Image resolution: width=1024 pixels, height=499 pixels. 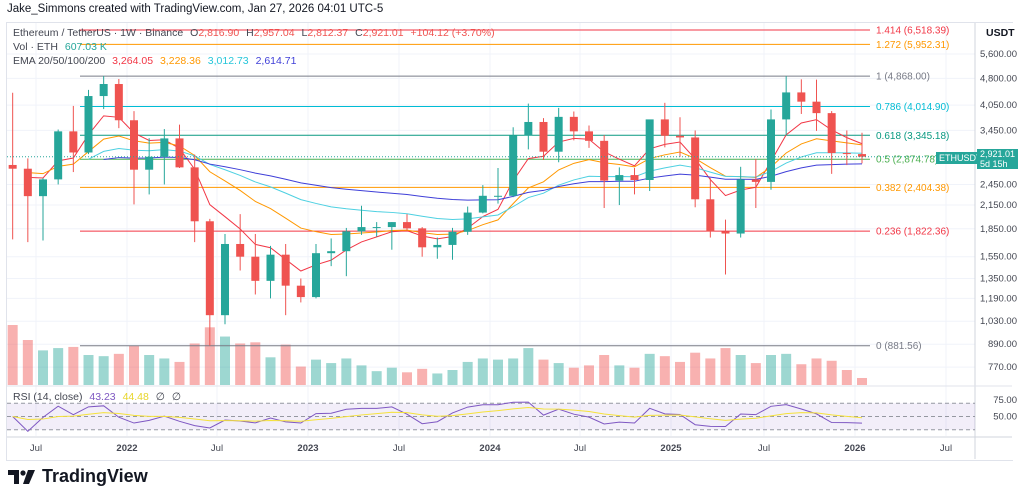 What do you see at coordinates (764, 448) in the screenshot?
I see `x-tick-label: Jul` at bounding box center [764, 448].